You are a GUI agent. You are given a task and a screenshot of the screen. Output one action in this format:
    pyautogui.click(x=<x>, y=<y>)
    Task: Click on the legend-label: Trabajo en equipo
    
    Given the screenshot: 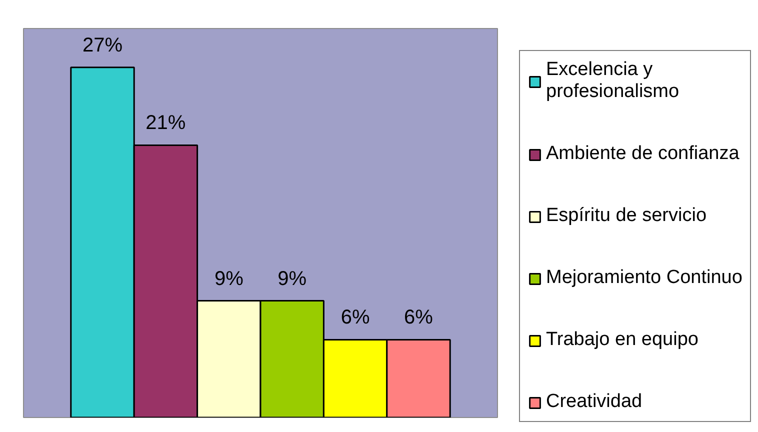 What is the action you would take?
    pyautogui.click(x=622, y=340)
    